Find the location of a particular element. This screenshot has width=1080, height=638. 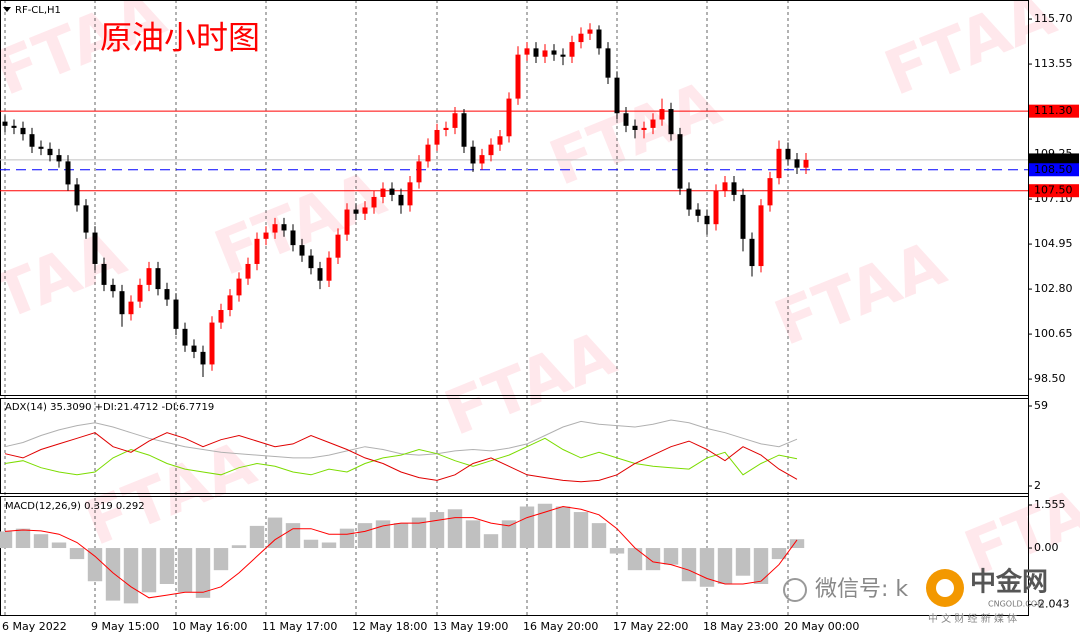

y-tick-label: 113.55 is located at coordinates (1053, 63).